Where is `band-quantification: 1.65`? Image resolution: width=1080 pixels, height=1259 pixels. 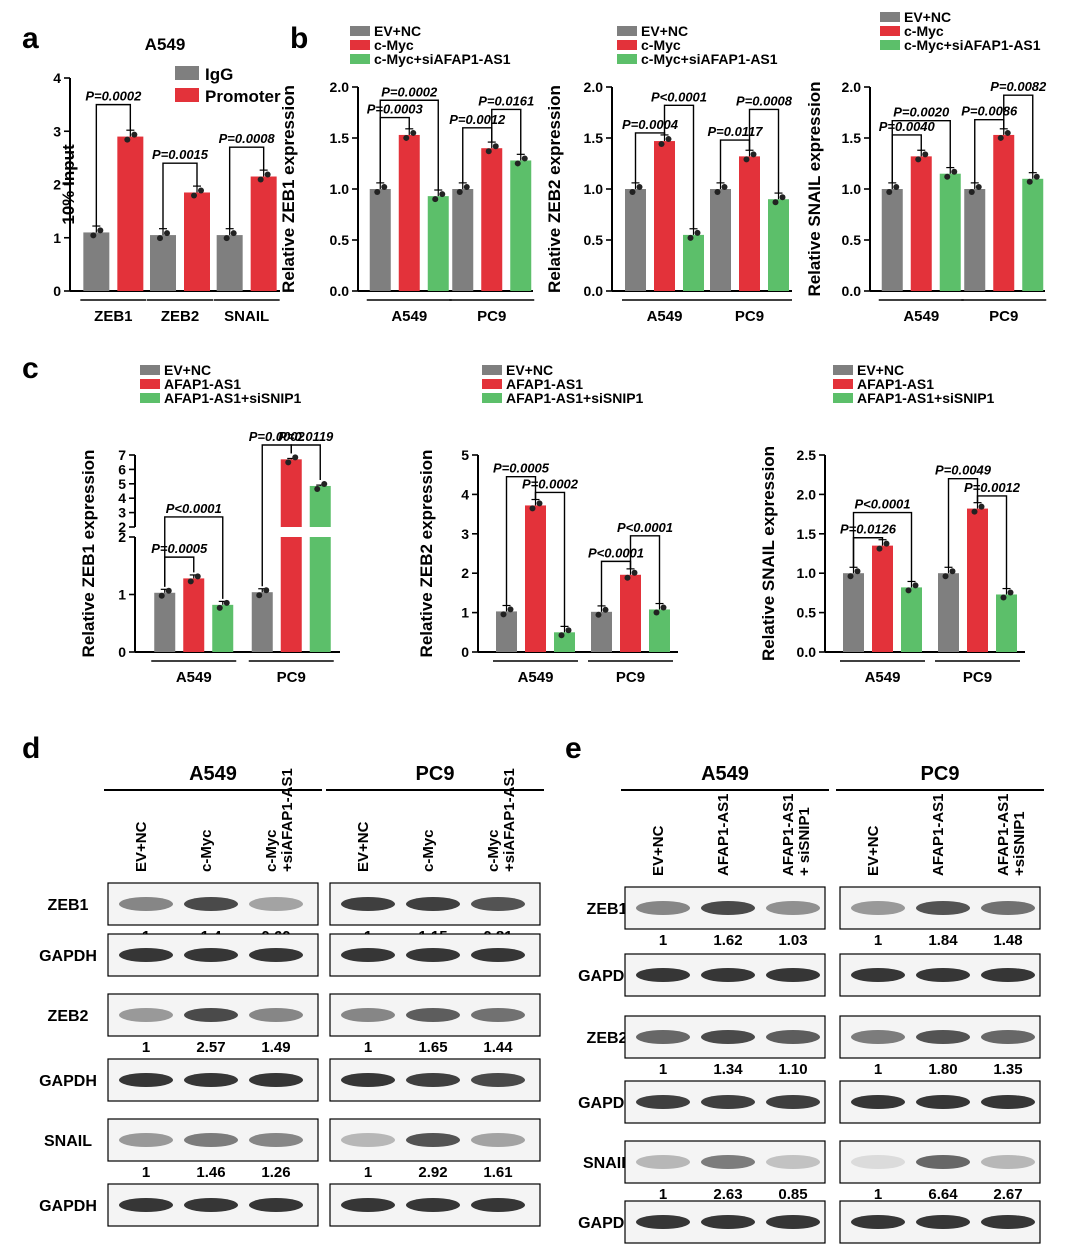
band-quantification: 1.65 is located at coordinates (432, 1047).